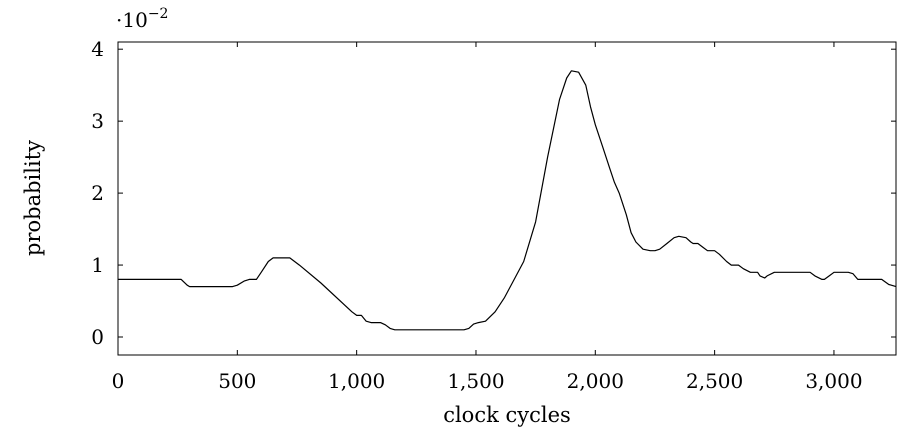 Image resolution: width=898 pixels, height=432 pixels. What do you see at coordinates (97, 337) in the screenshot?
I see `y-tick-label: 0` at bounding box center [97, 337].